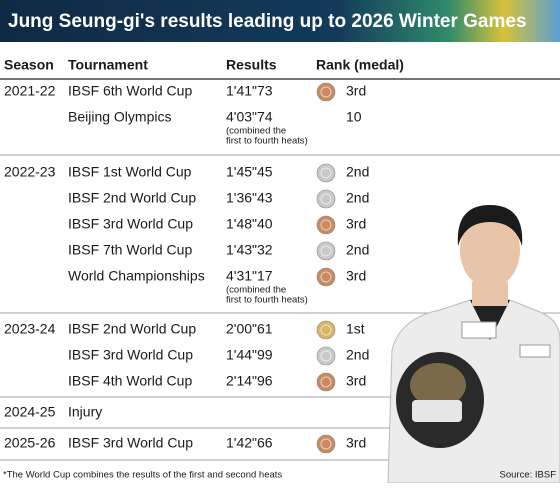 This screenshot has height=488, width=560. Describe the element at coordinates (30, 91) in the screenshot. I see `season: 2021-22` at that location.